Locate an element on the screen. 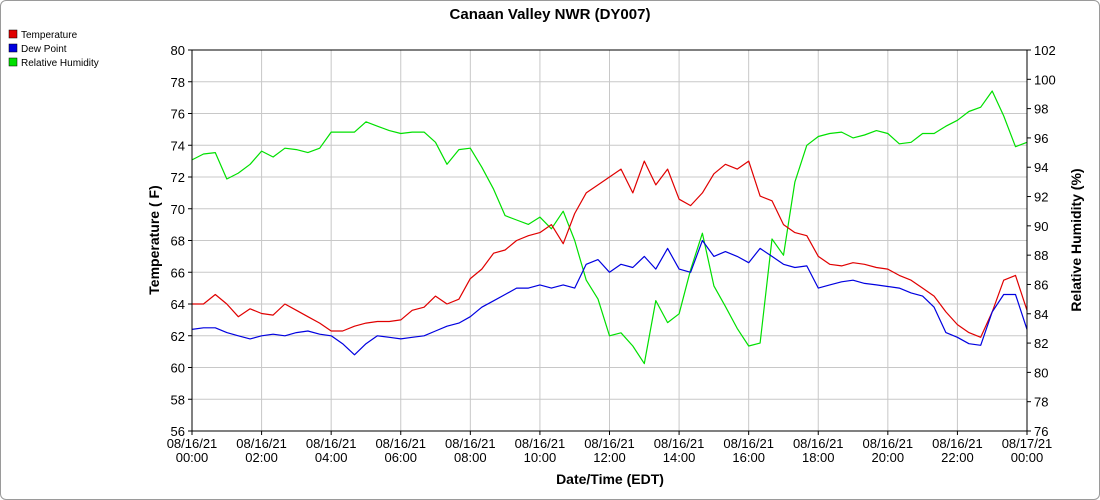 The width and height of the screenshot is (1100, 500). y-right-tick-label: 100 is located at coordinates (1045, 79).